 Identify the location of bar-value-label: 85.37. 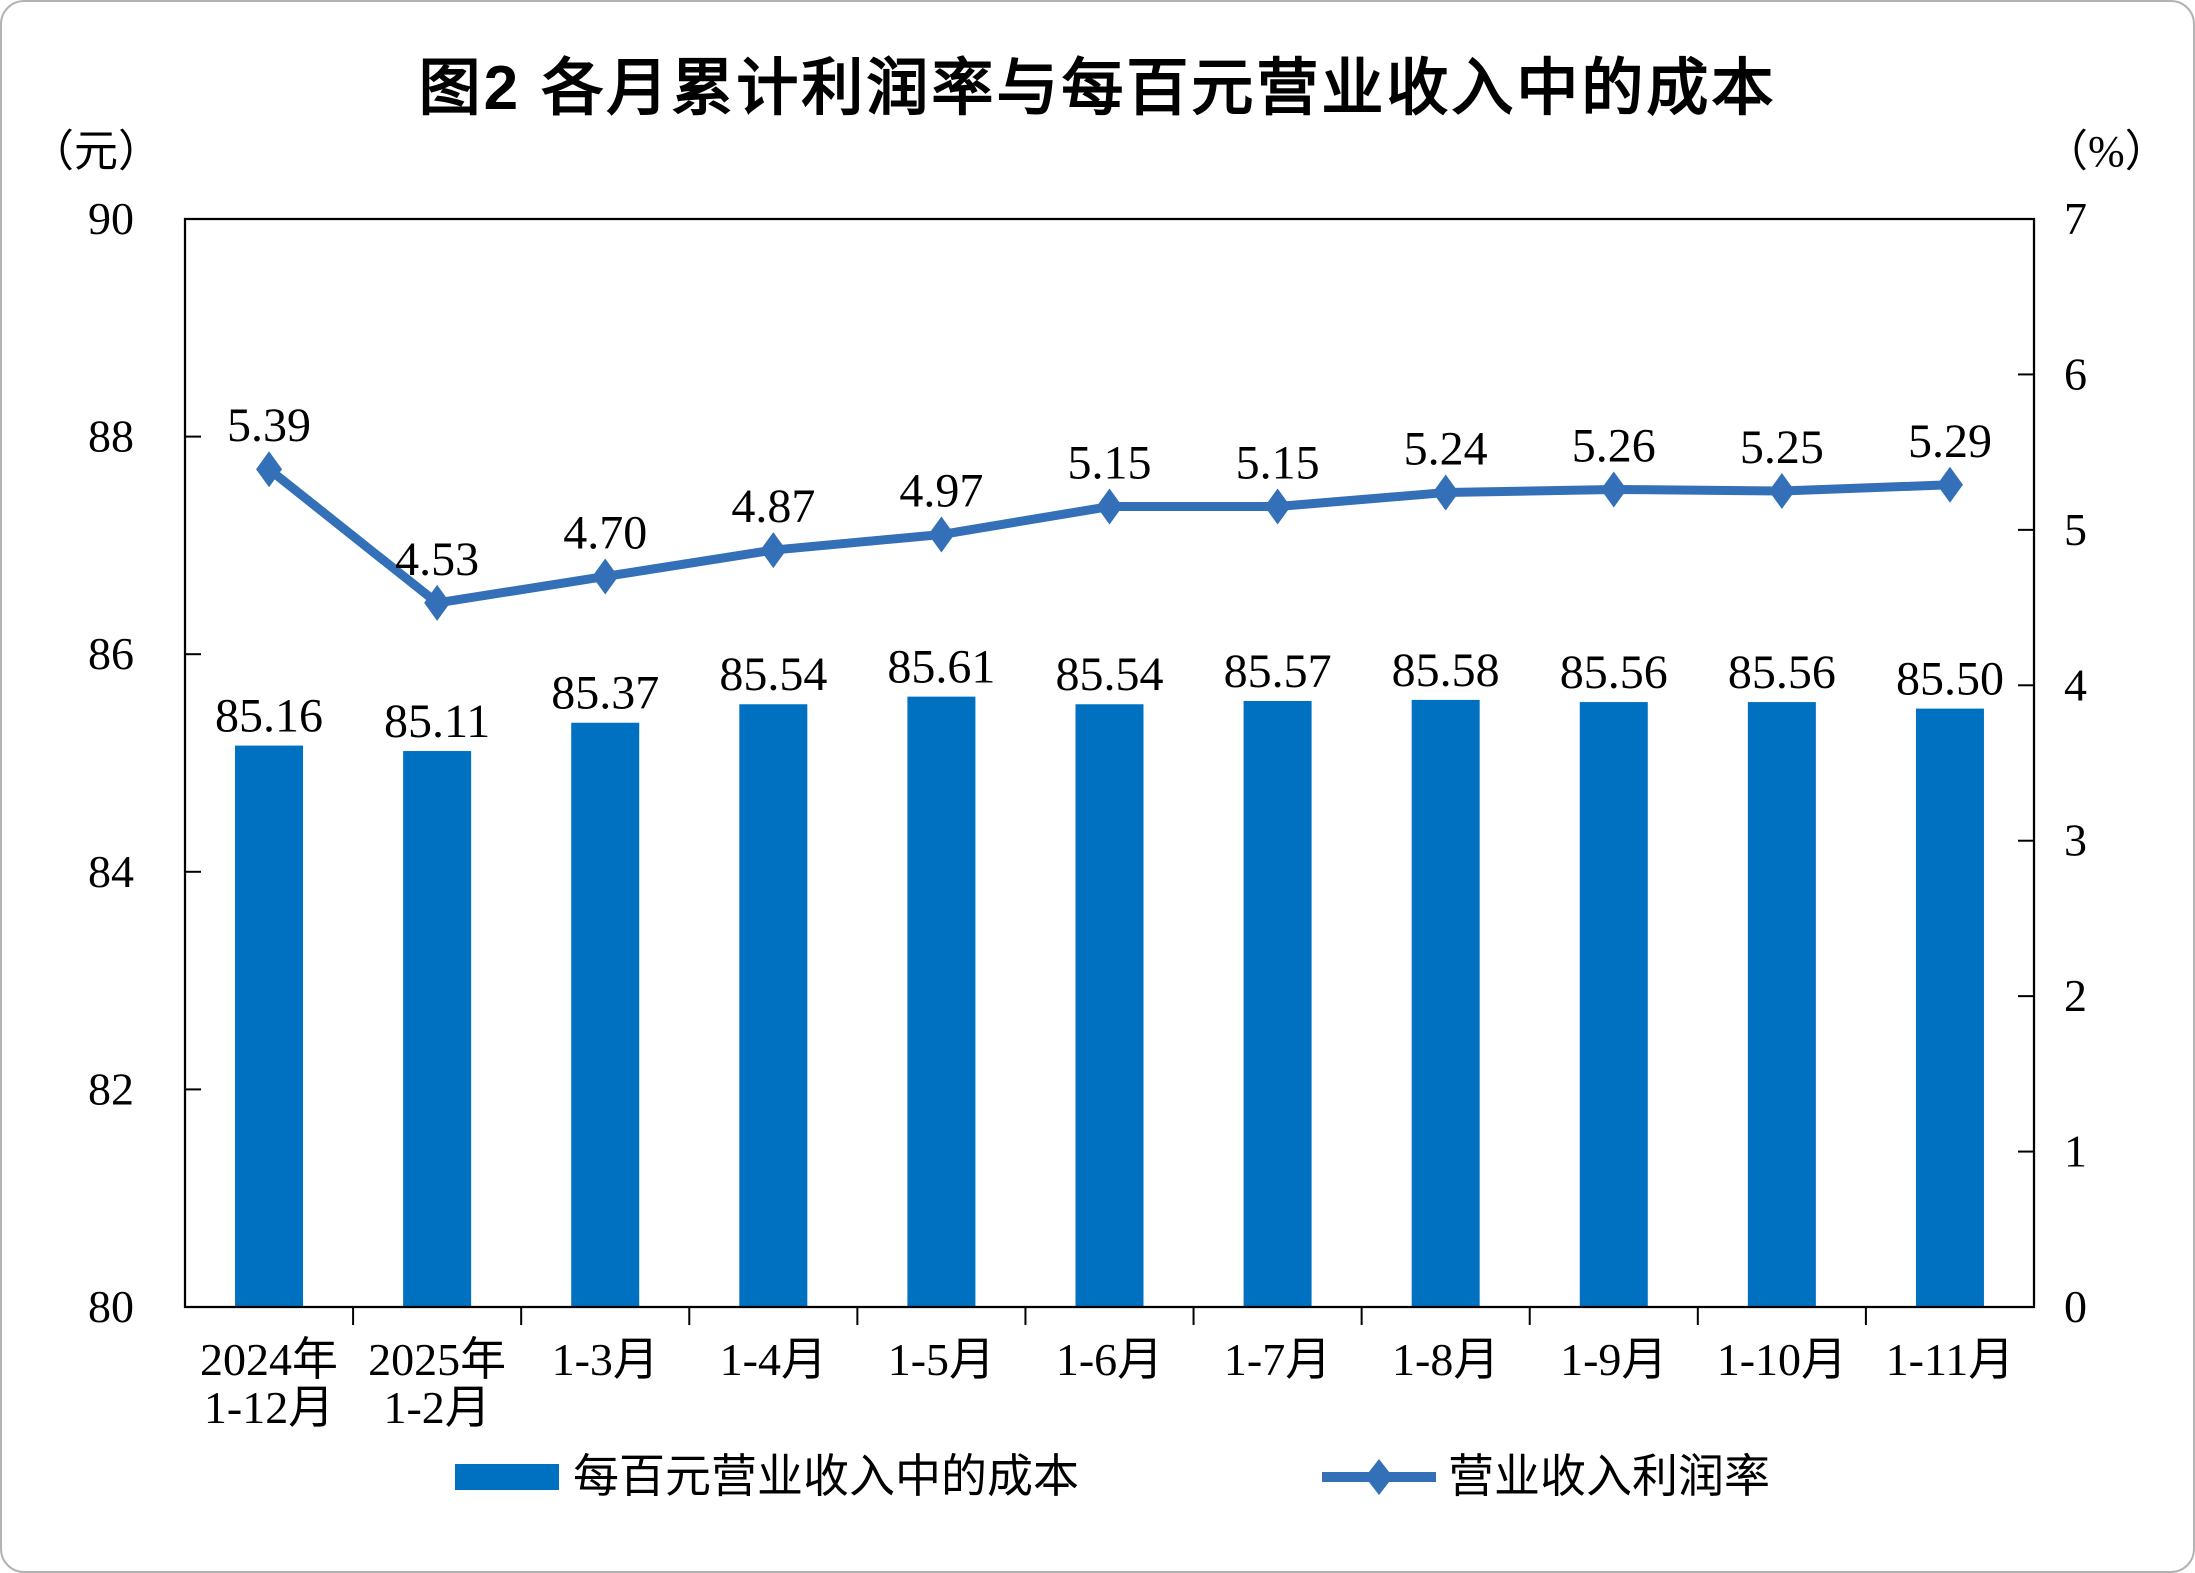
(605, 693).